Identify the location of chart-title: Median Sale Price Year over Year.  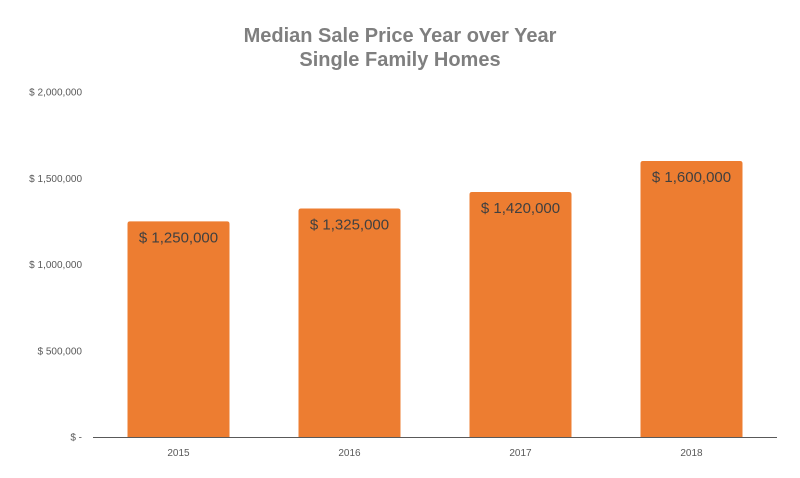
(400, 36).